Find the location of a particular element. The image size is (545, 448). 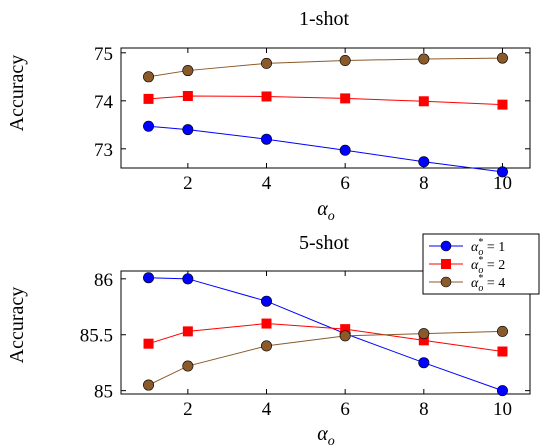

legend-label: α* o = 4 is located at coordinates (488, 283).